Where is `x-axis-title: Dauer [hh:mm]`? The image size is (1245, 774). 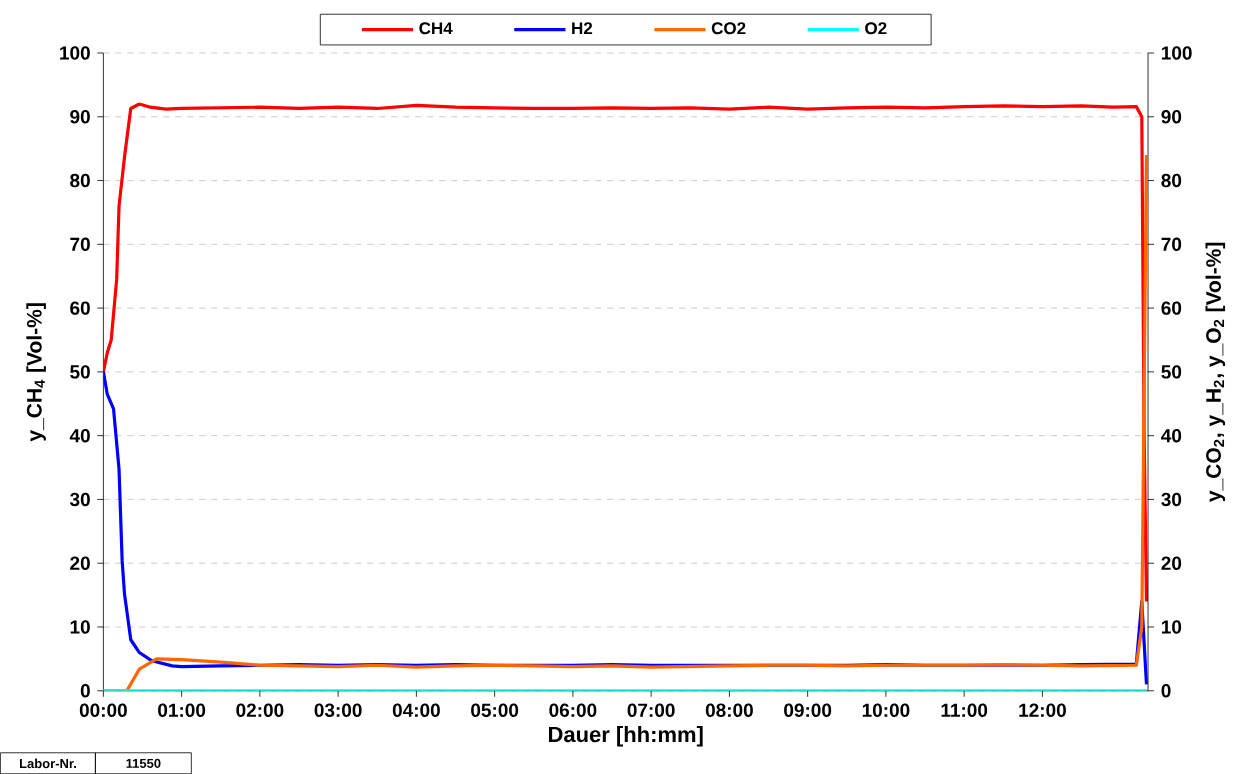
x-axis-title: Dauer [hh:mm] is located at coordinates (625, 736).